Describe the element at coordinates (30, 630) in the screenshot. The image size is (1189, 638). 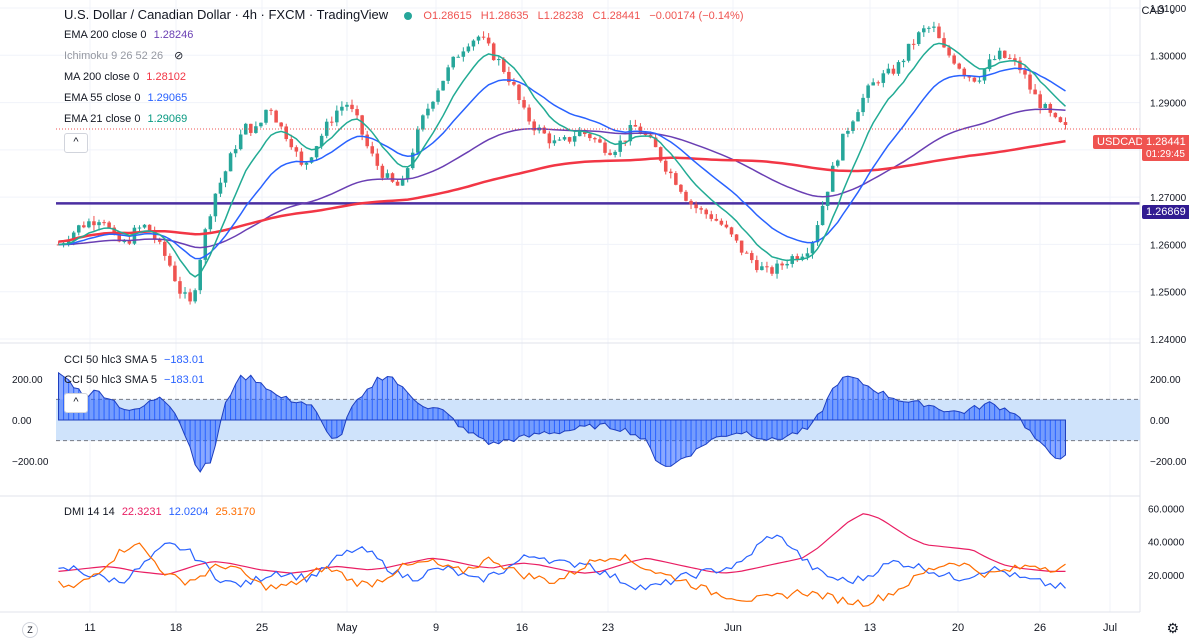
I see `timezone-icon: Z` at that location.